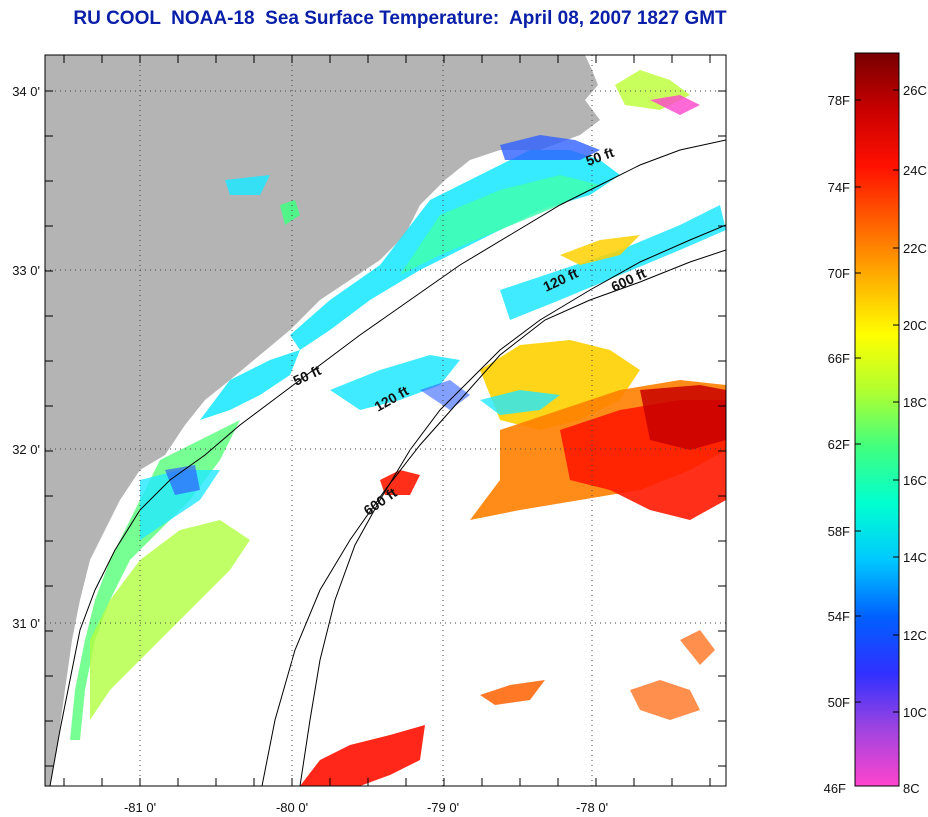  I want to click on colorbar-f-label: 50F, so click(839, 702).